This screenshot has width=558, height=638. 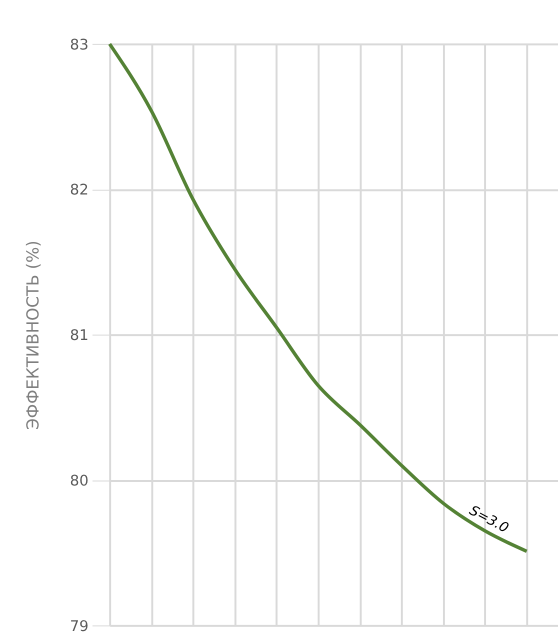 What do you see at coordinates (79, 45) in the screenshot?
I see `y-tick-label: 83` at bounding box center [79, 45].